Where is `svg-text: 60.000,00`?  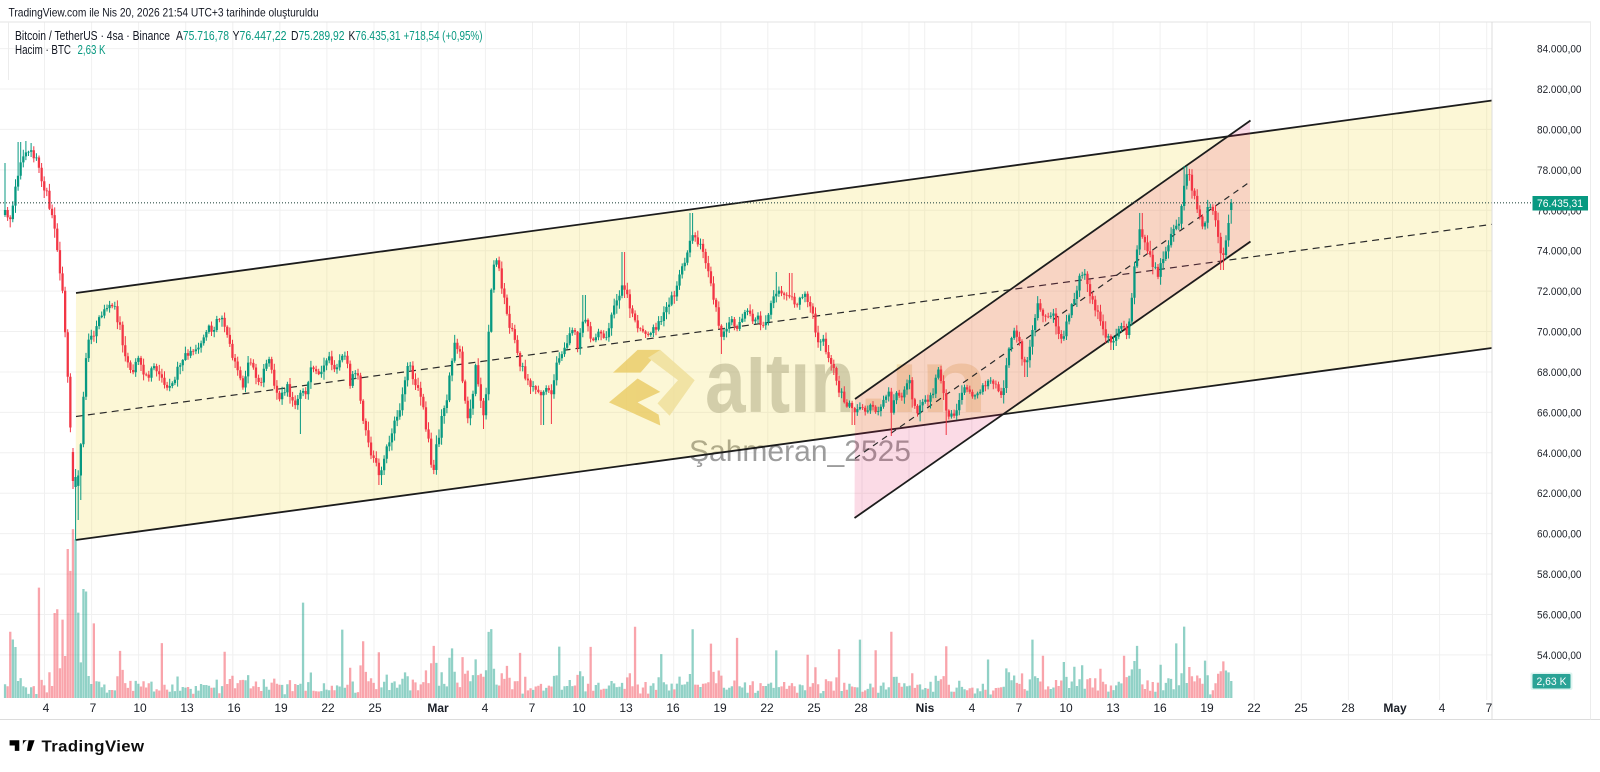
svg-text: 60.000,00 is located at coordinates (1559, 535).